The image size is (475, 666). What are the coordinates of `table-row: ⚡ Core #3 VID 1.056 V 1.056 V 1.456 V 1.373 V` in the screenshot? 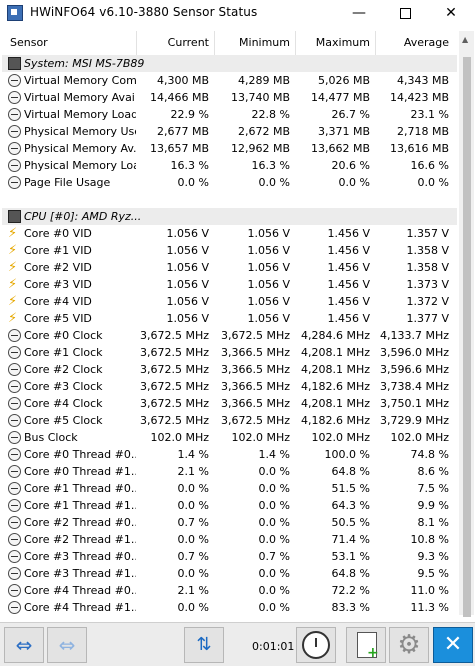 It's located at (229, 284).